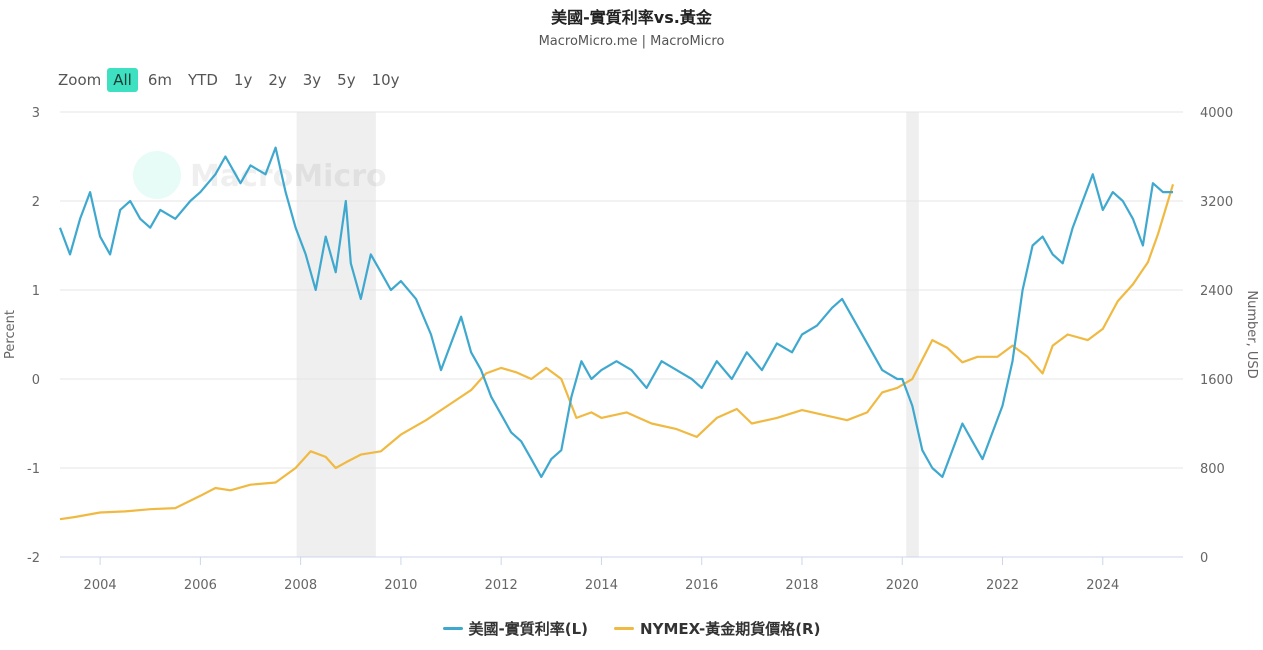  I want to click on zoom-button-2y: 2y, so click(277, 80).